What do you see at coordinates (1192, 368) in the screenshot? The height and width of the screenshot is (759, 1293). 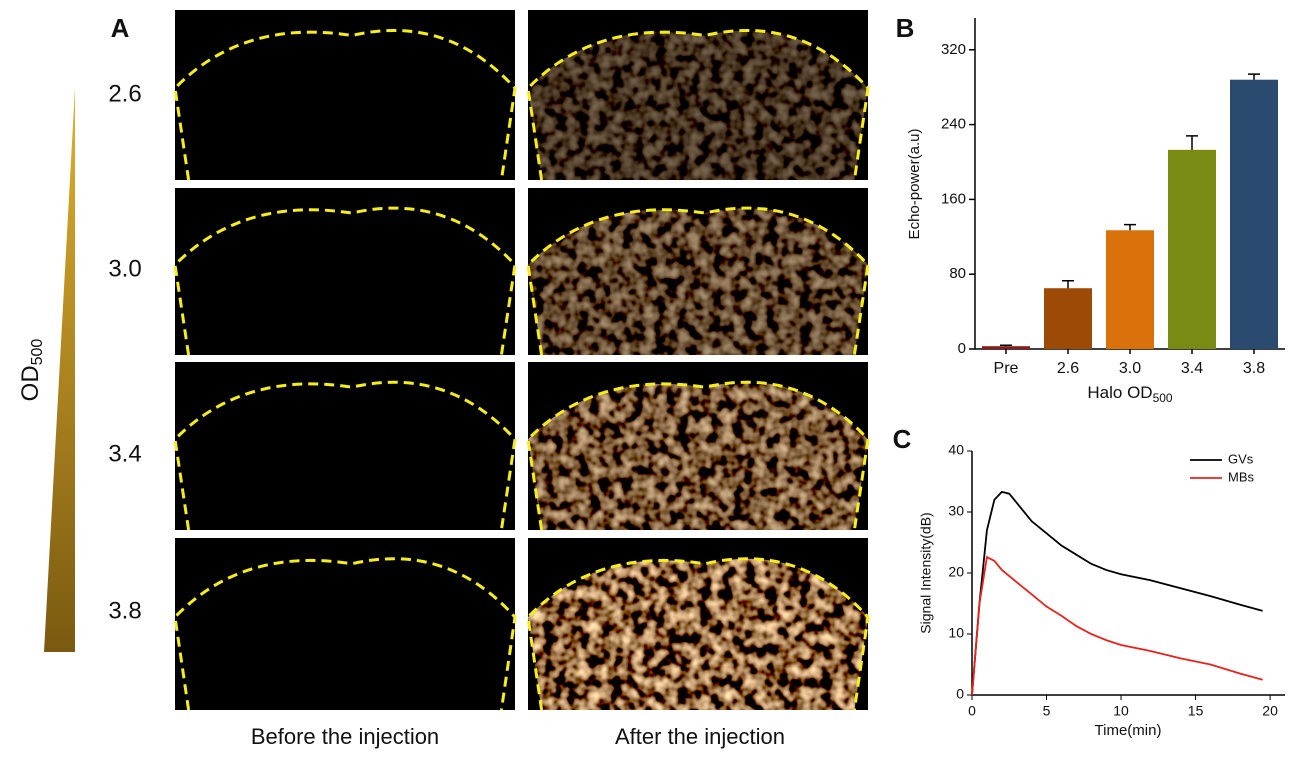 I see `x-tick-label: 3.4` at bounding box center [1192, 368].